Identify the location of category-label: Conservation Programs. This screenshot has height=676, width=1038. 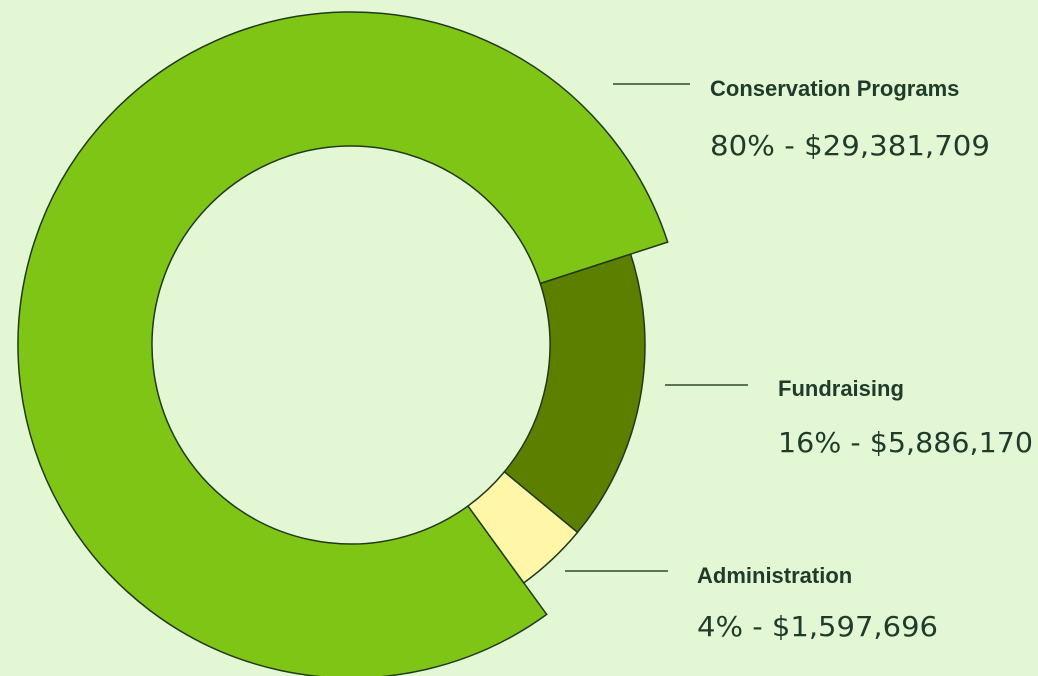
(834, 88).